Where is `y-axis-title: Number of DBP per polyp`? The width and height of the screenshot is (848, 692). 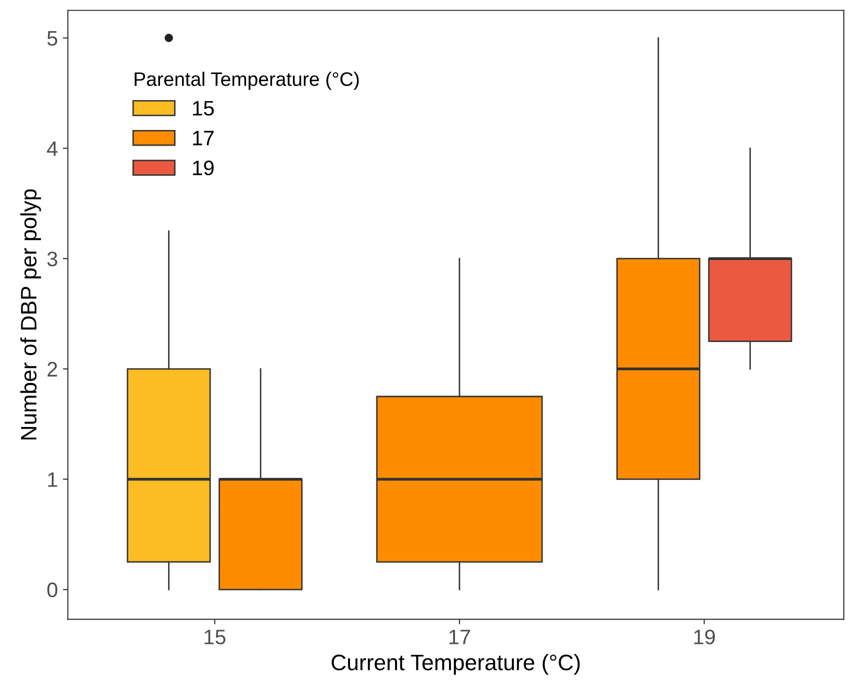 y-axis-title: Number of DBP per polyp is located at coordinates (30, 314).